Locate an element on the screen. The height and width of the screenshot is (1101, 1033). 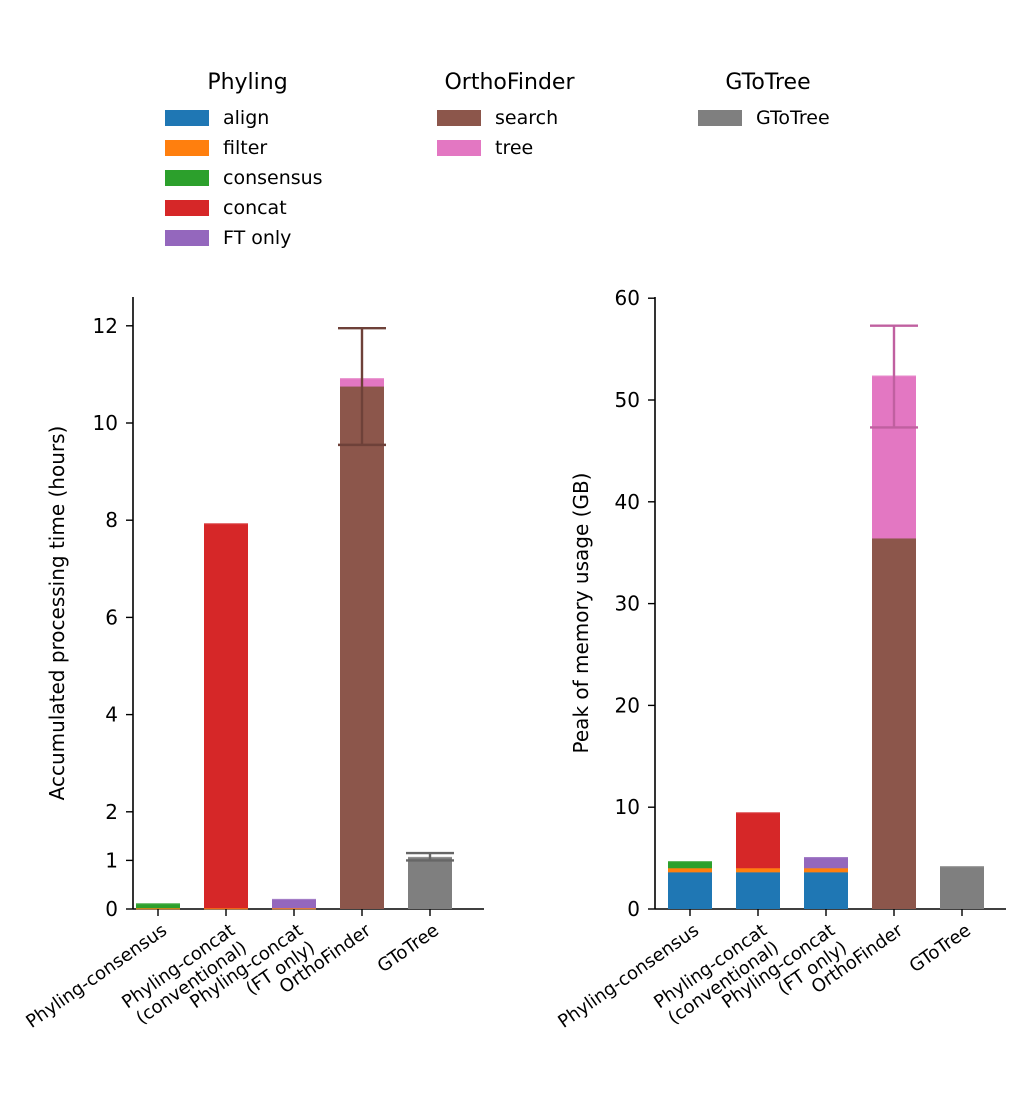
legend-title: OrthoFinder is located at coordinates (509, 82).